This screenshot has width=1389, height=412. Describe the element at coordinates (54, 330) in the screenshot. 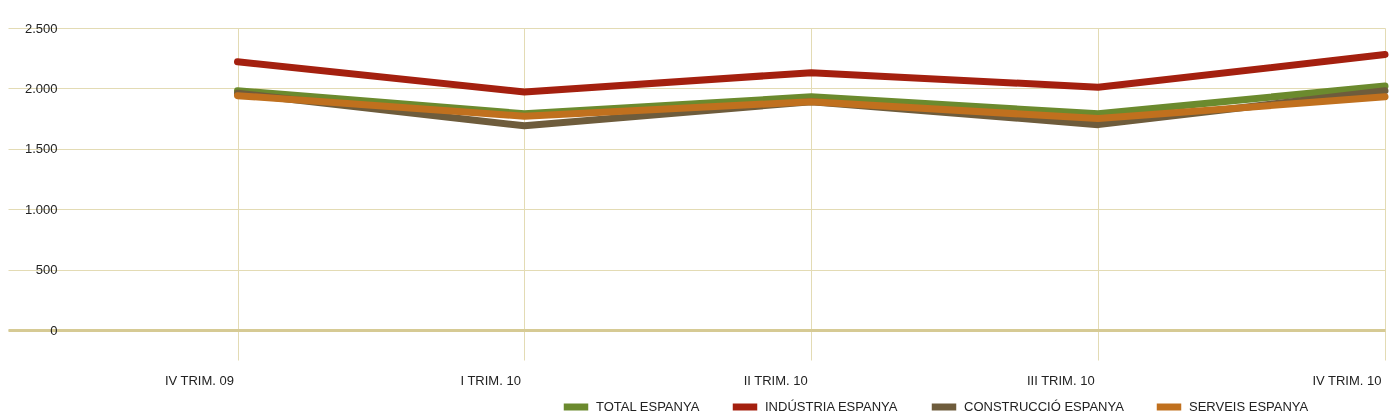

I see `y-tick-label: 0` at that location.